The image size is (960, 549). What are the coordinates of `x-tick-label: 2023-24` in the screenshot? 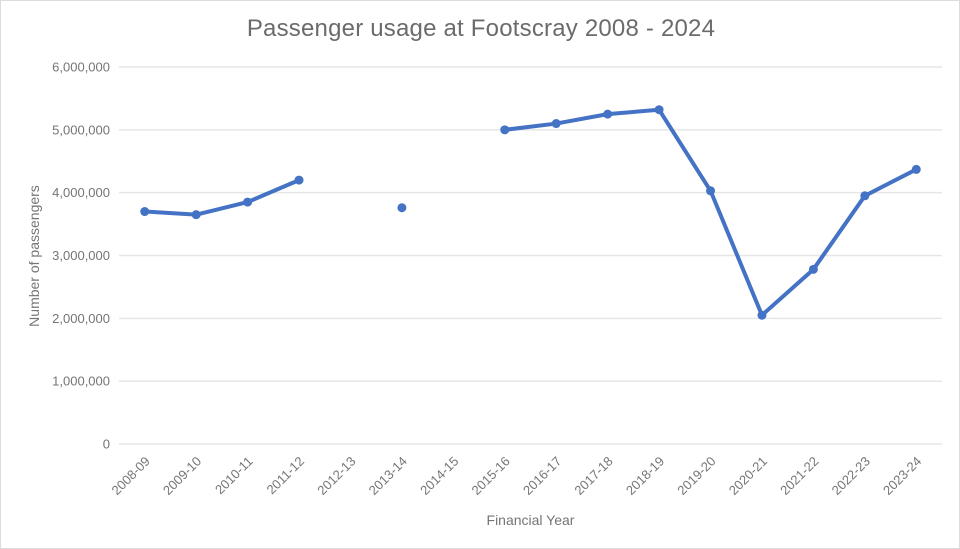 It's located at (902, 476).